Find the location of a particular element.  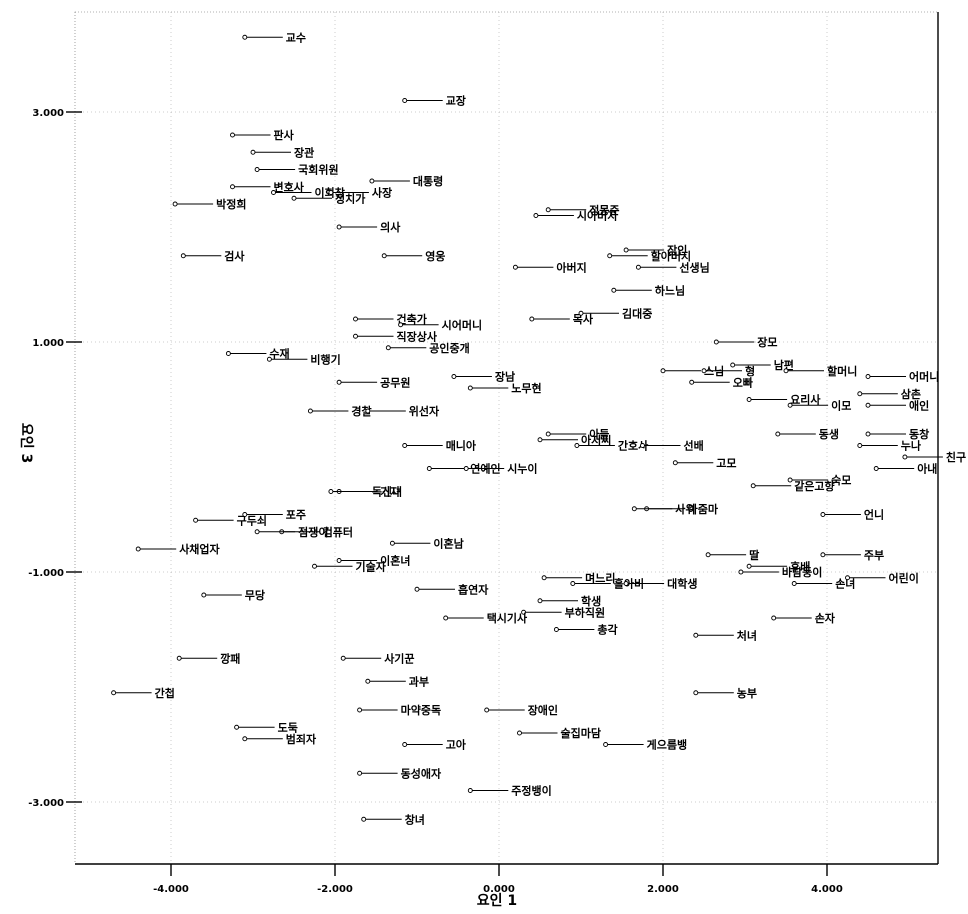

data-point: 흡연자 is located at coordinates (451, 589).